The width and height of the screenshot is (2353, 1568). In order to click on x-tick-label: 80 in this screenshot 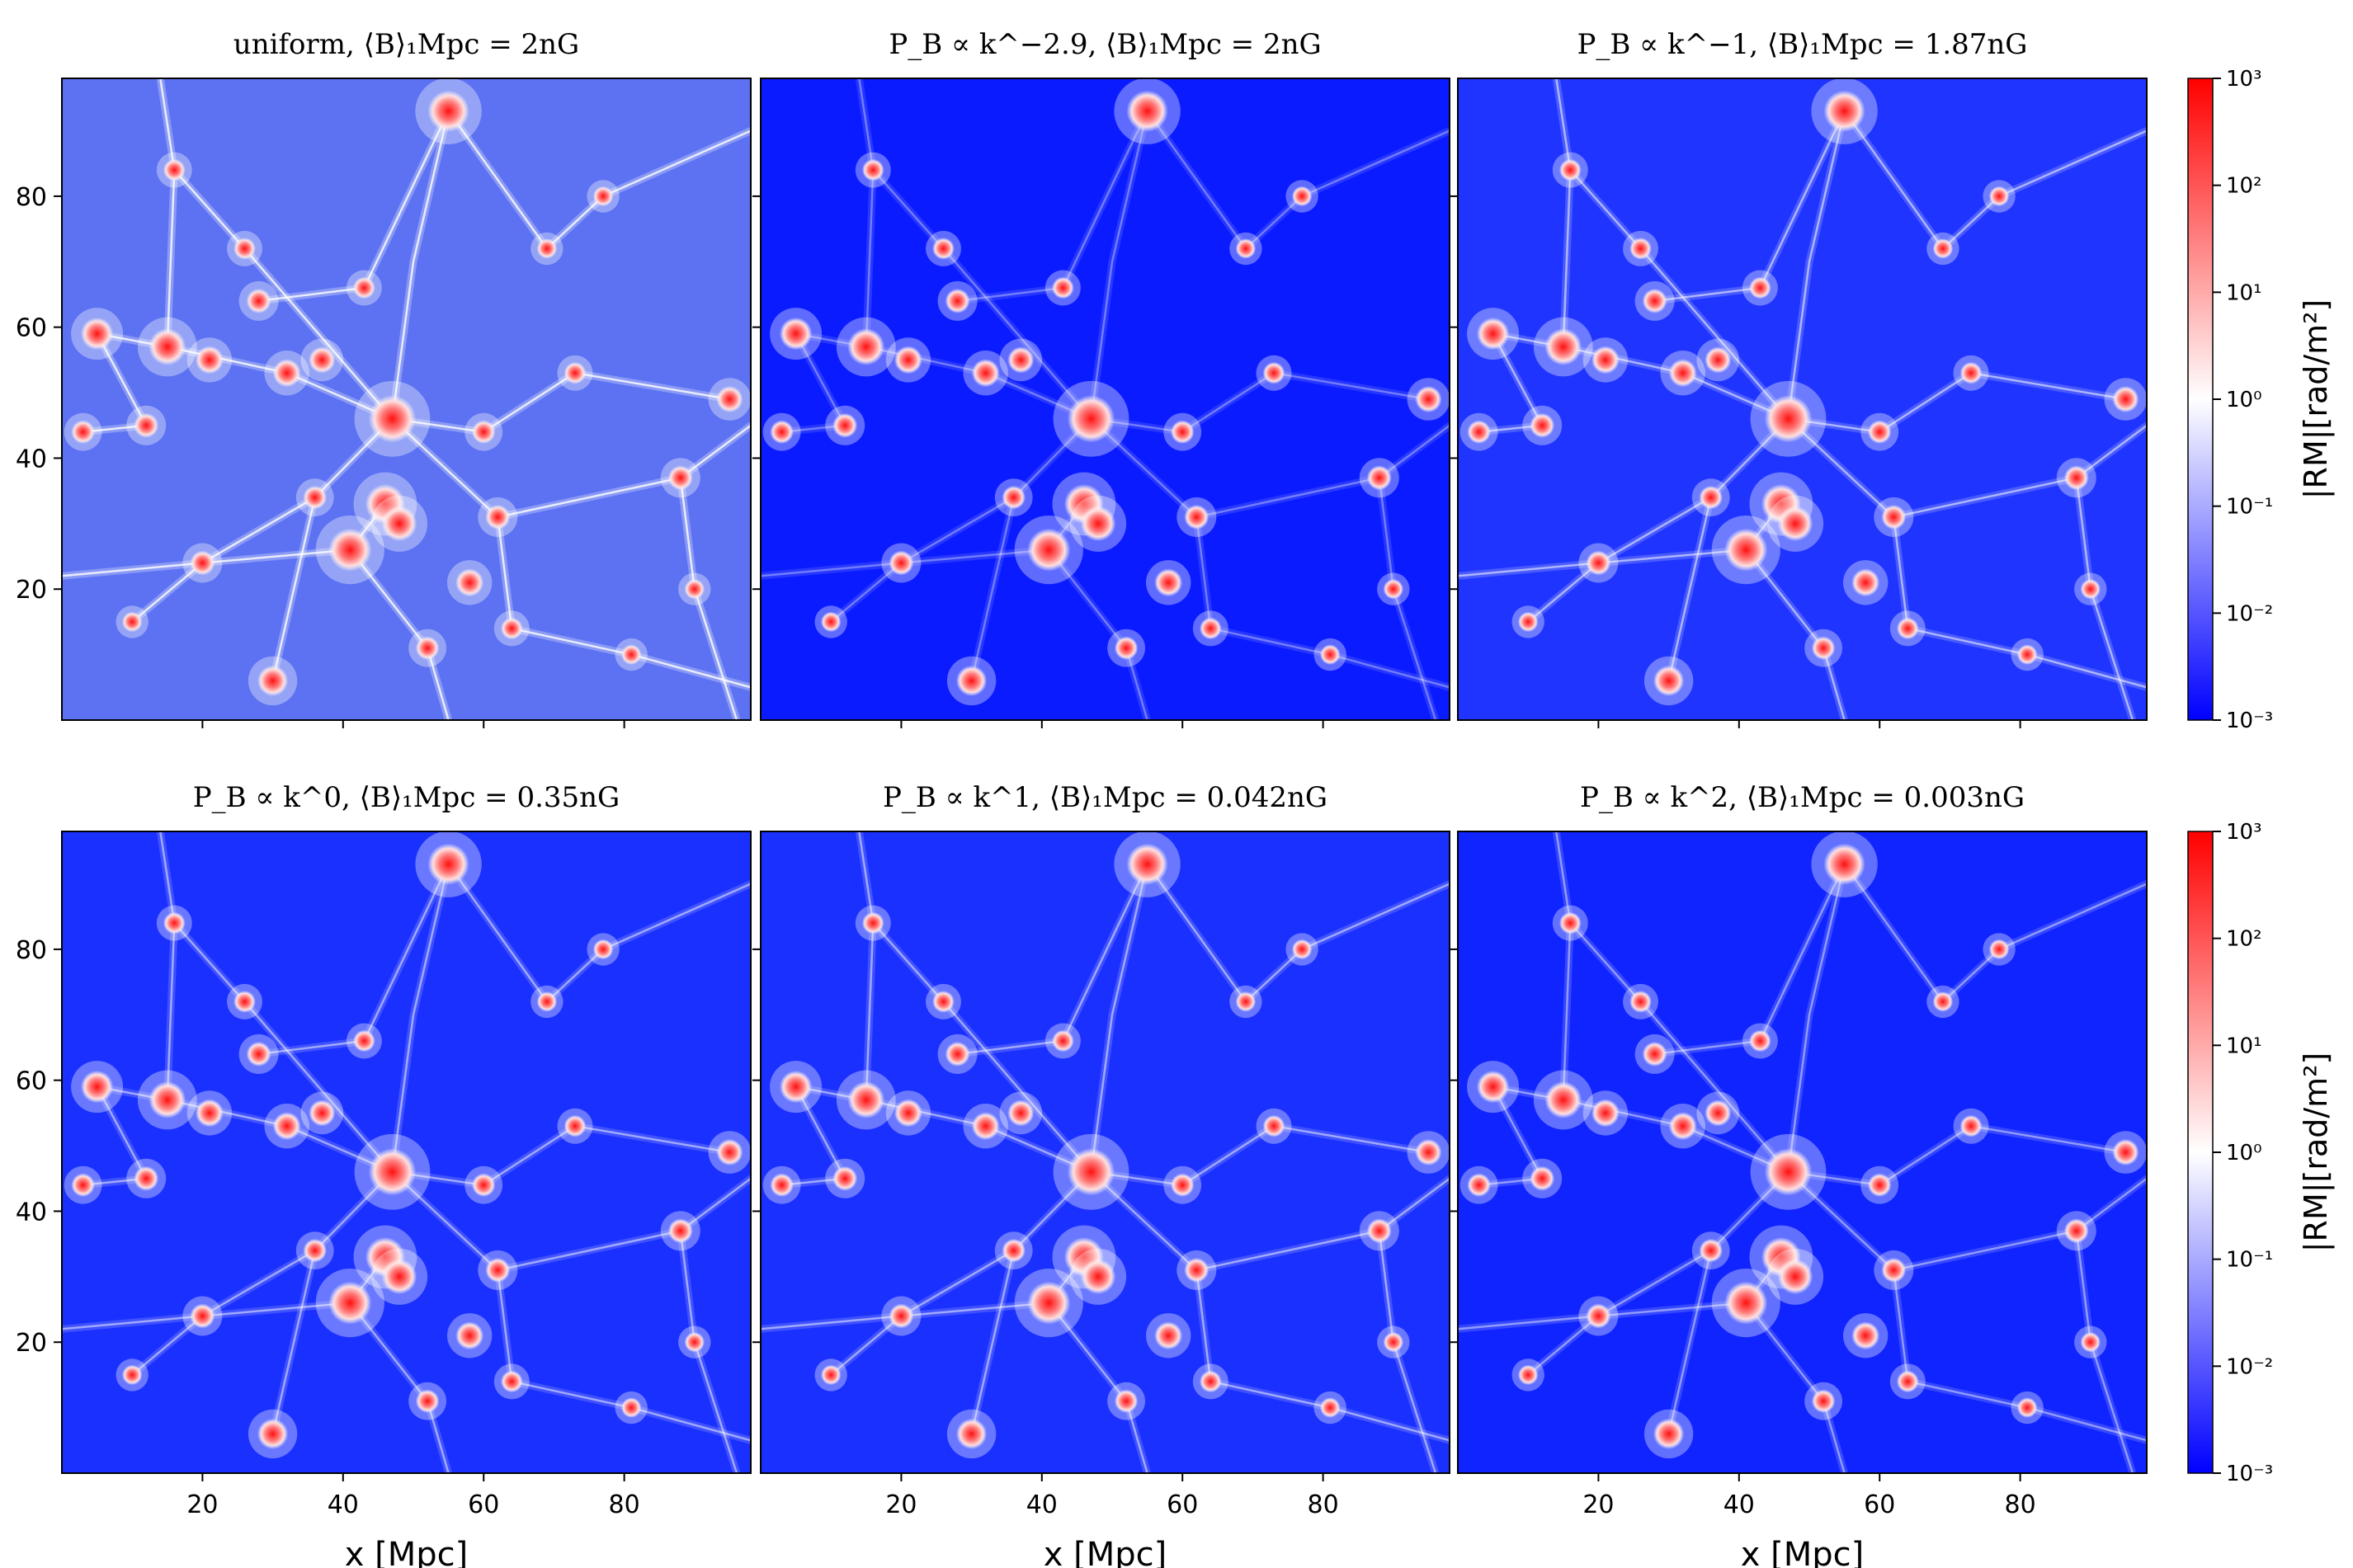, I will do `click(624, 1504)`.